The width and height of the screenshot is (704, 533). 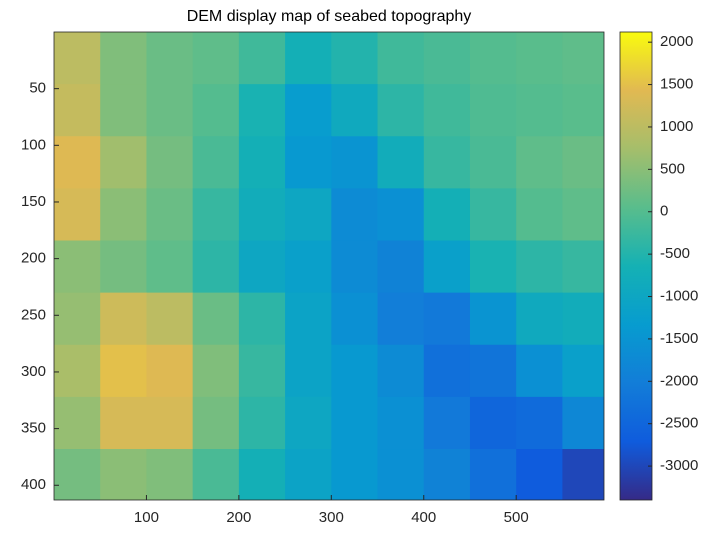 What do you see at coordinates (146, 517) in the screenshot?
I see `x-tick-label: 100` at bounding box center [146, 517].